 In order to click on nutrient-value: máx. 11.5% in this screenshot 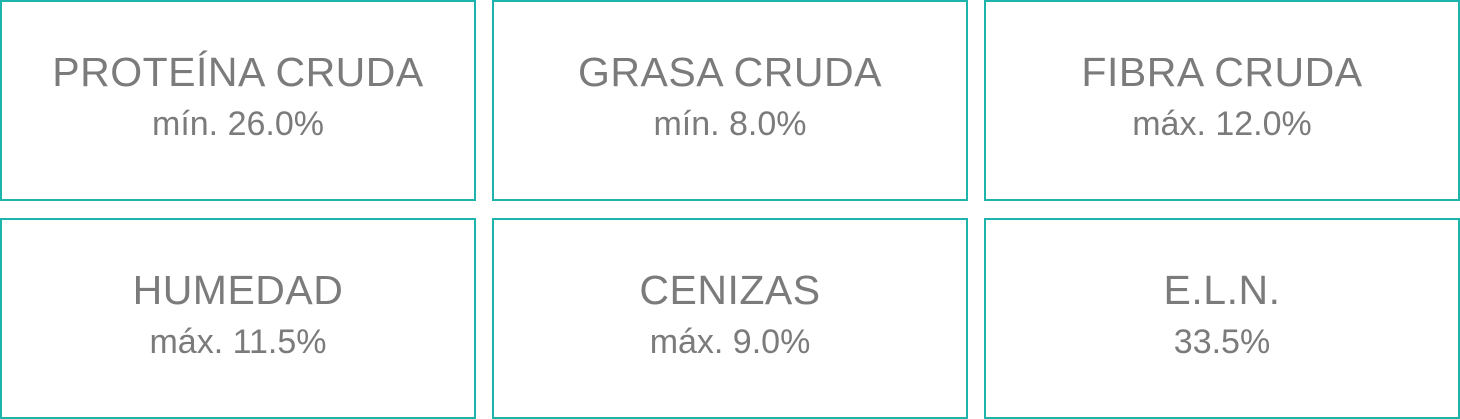, I will do `click(238, 342)`.